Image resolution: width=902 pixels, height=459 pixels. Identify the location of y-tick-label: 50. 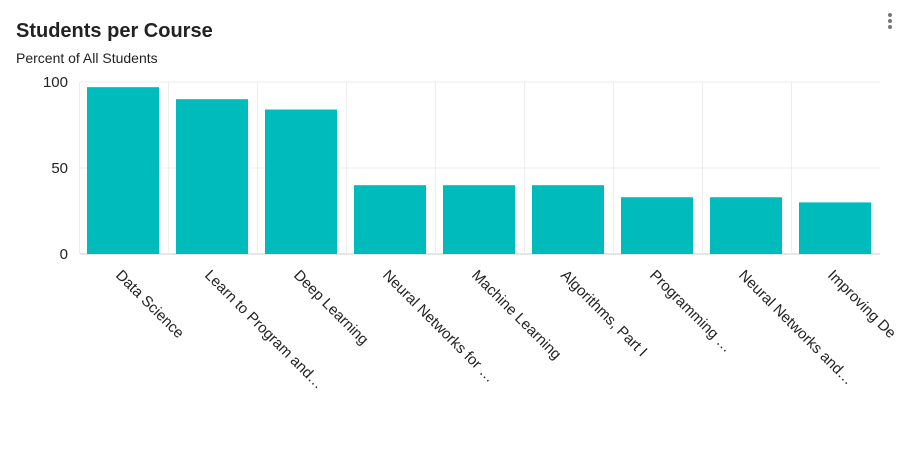
(59, 168).